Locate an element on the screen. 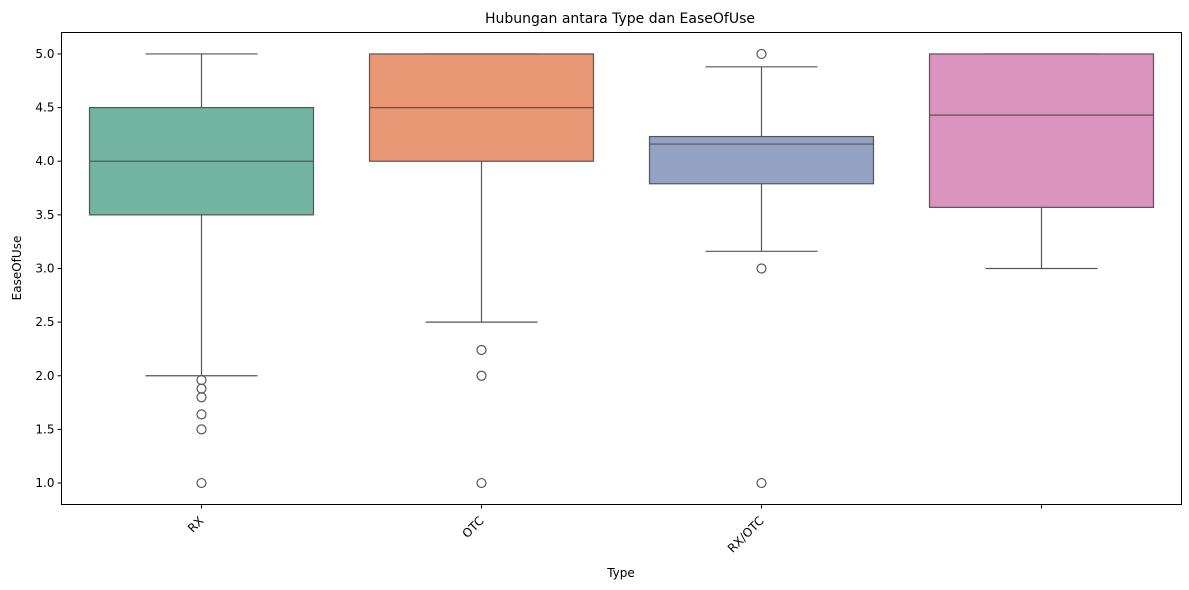  x-tick-label: RX/OTC is located at coordinates (746, 535).